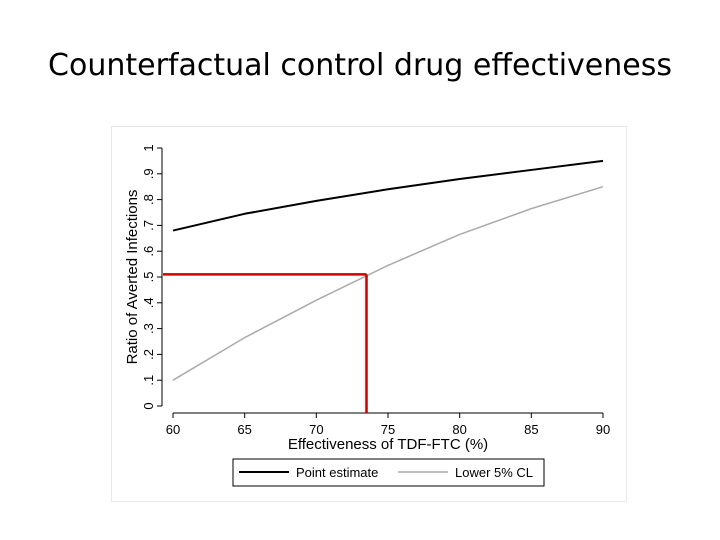  I want to click on legend-label-lower-5-cl: Lower 5% CL, so click(494, 472).